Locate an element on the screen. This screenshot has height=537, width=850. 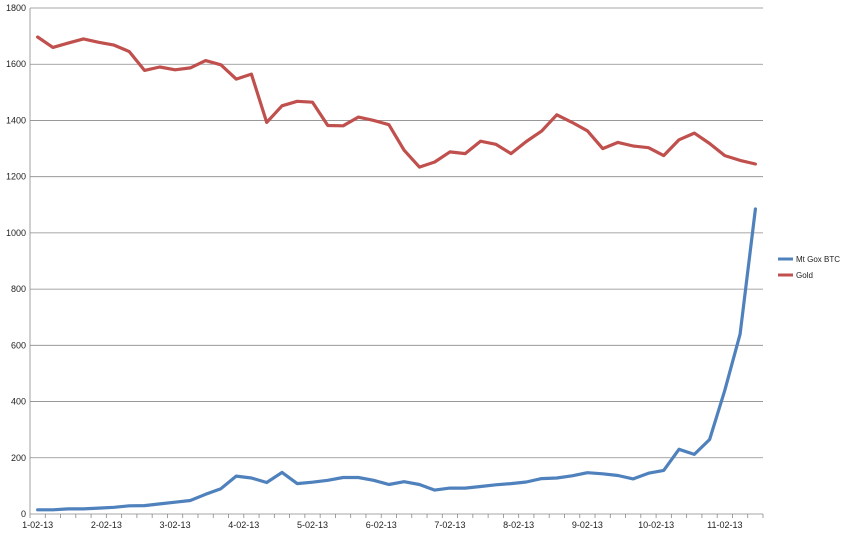
legend-label: Gold is located at coordinates (804, 275).